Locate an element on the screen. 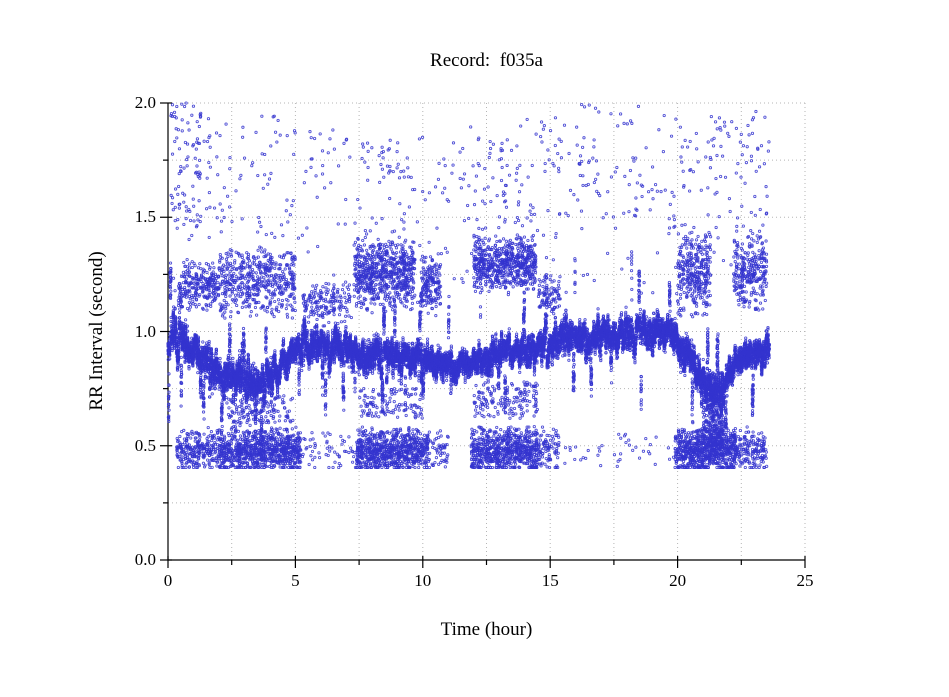 This screenshot has width=949, height=697. y-tick-label: 0.5 is located at coordinates (145, 445).